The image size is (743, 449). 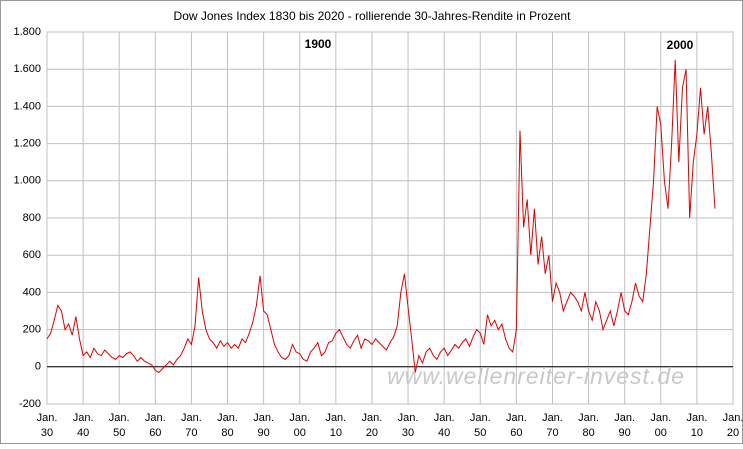 I want to click on annotation: 2000, so click(x=680, y=45).